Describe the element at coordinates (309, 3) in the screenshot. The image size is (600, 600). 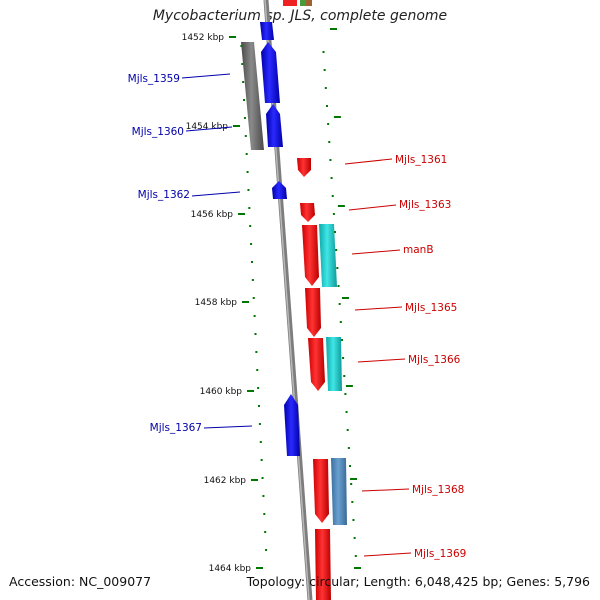
I see `partial-feature-brown` at that location.